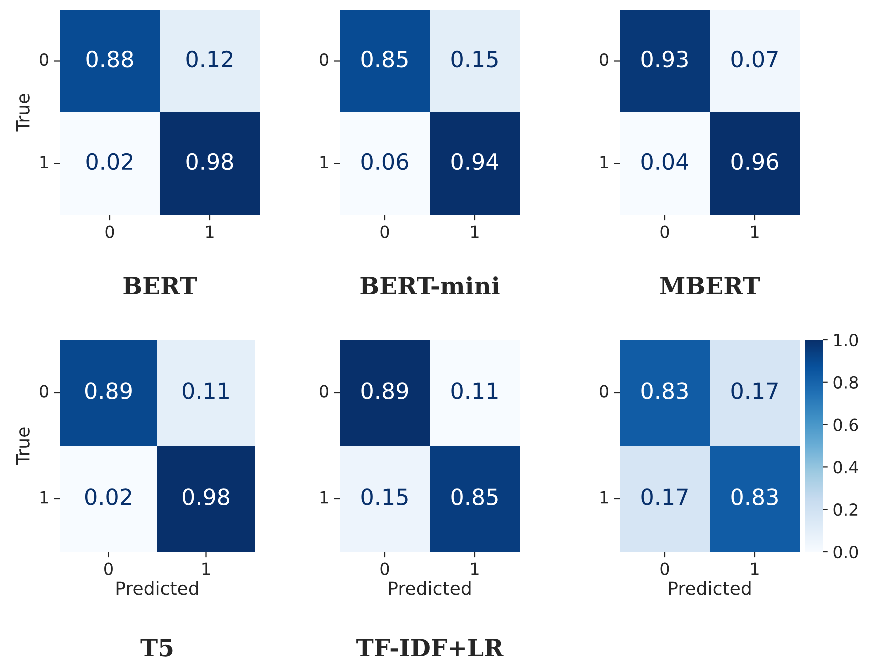 This screenshot has width=875, height=669. I want to click on color-bar-label: 0.0, so click(846, 552).